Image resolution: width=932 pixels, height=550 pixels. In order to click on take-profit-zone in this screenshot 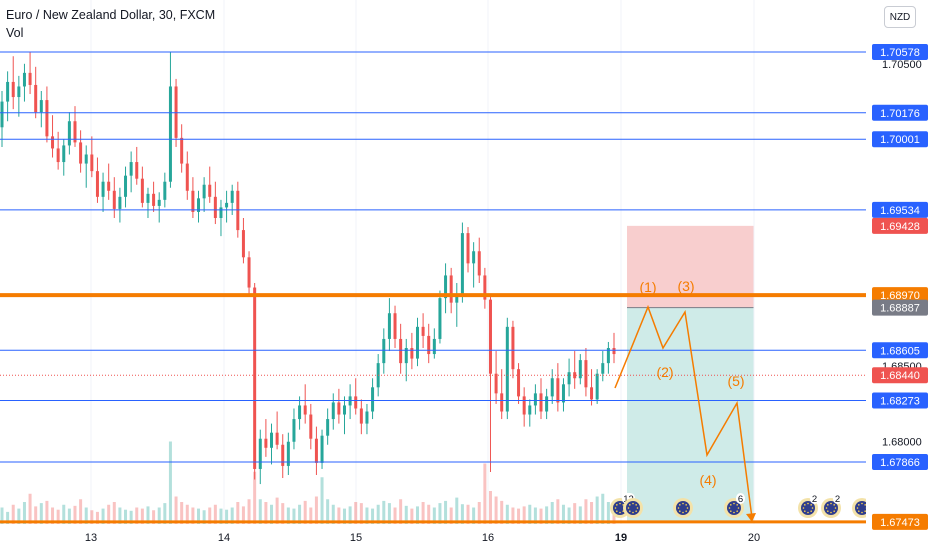, I will do `click(690, 414)`.